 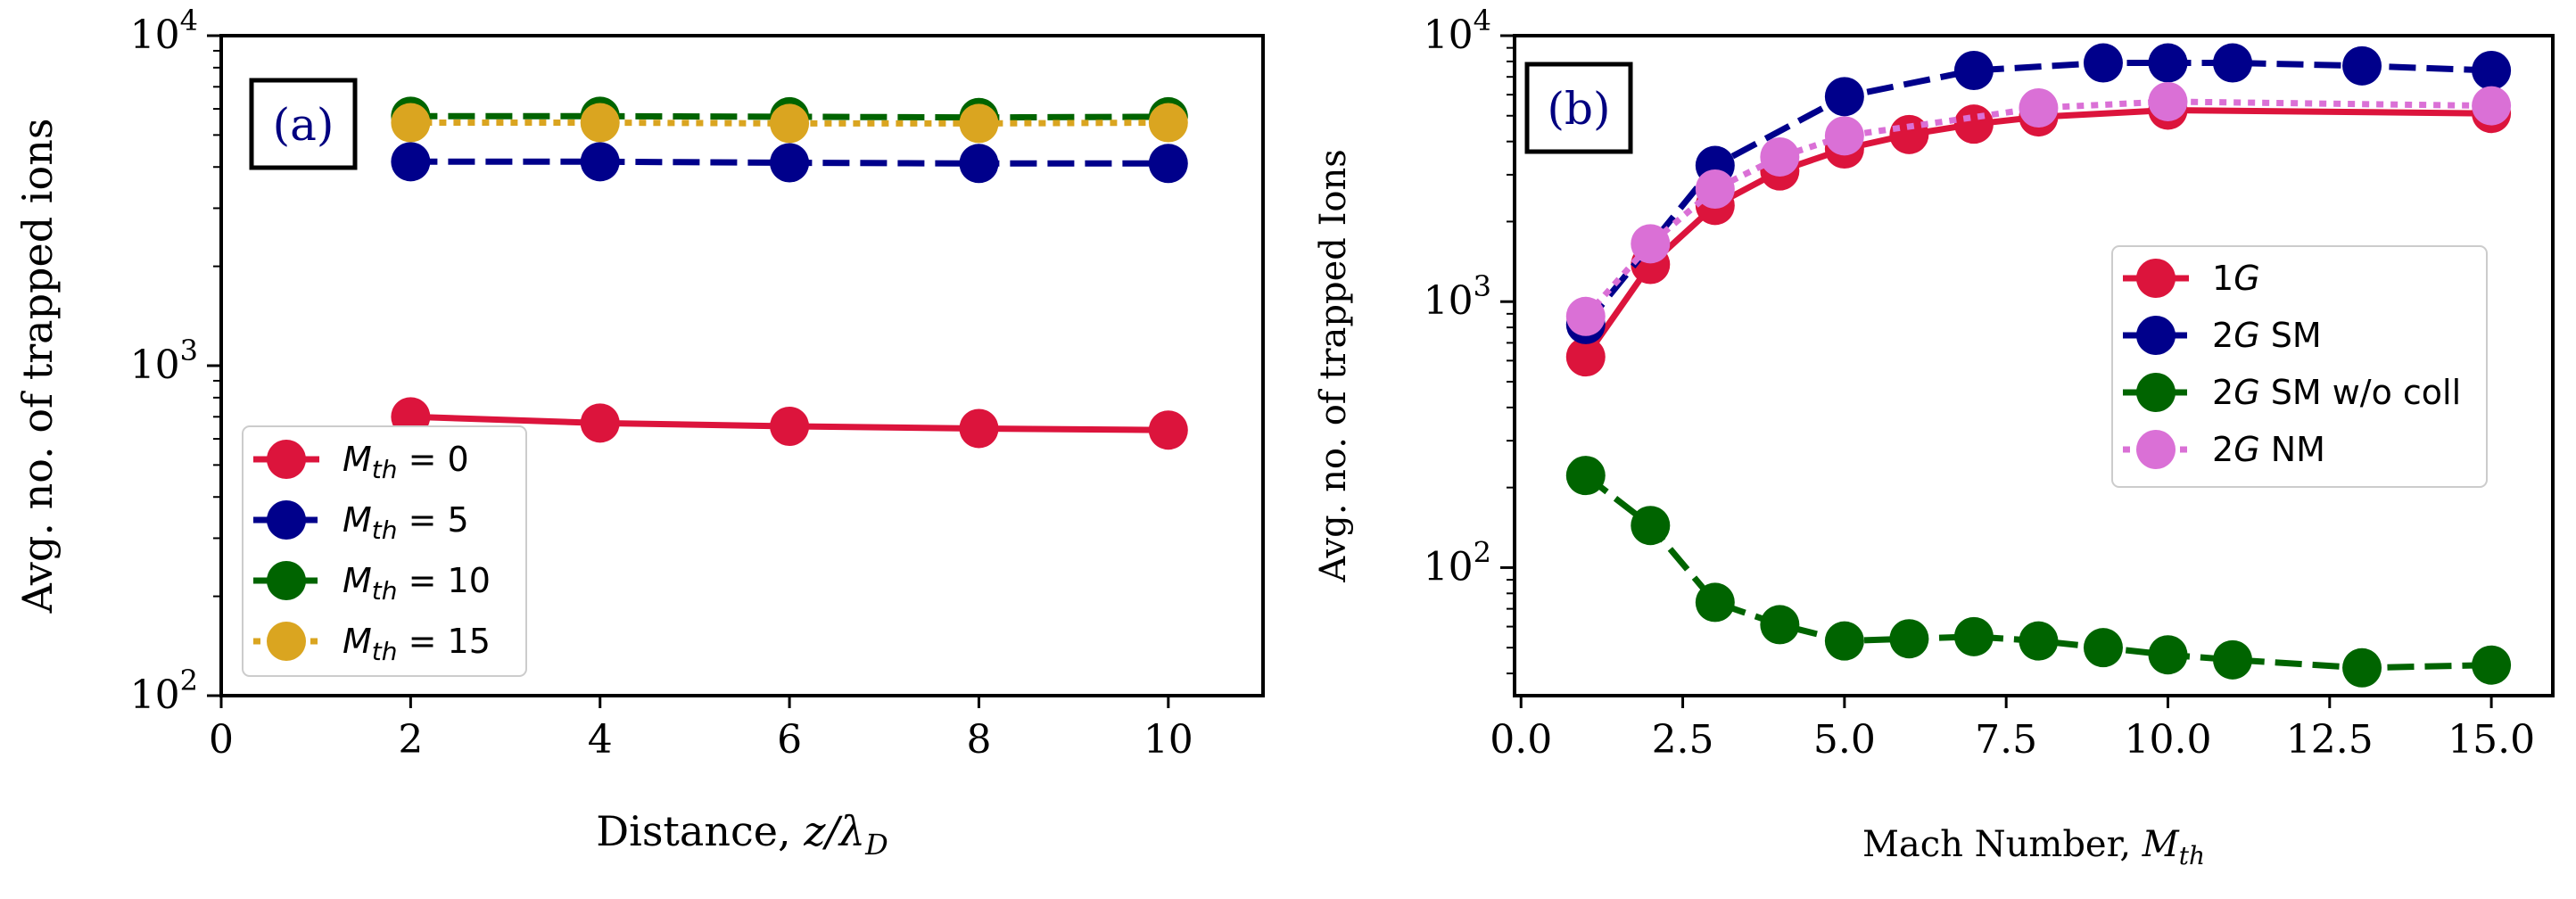 What do you see at coordinates (2236, 279) in the screenshot?
I see `panel-b-legend-label-1: 1G` at bounding box center [2236, 279].